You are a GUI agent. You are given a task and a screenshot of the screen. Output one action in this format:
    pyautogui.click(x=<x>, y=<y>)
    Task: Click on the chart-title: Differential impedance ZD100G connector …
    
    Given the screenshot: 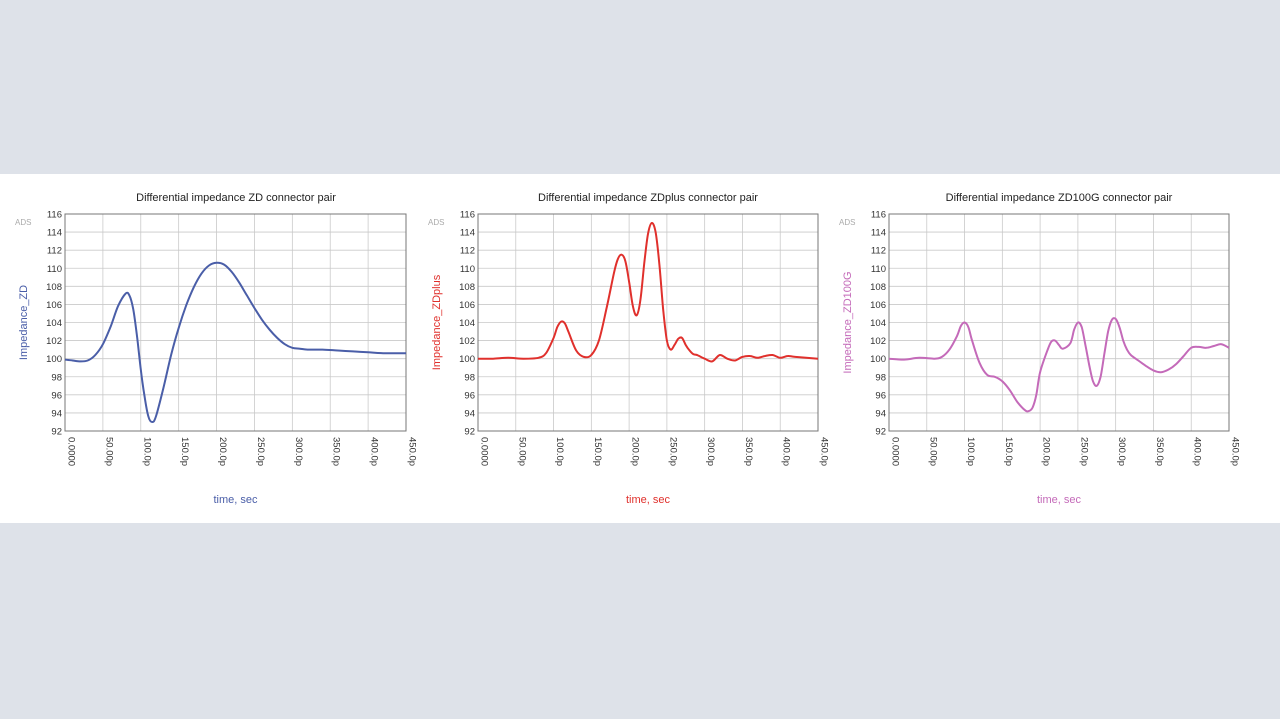 What is the action you would take?
    pyautogui.click(x=1059, y=198)
    